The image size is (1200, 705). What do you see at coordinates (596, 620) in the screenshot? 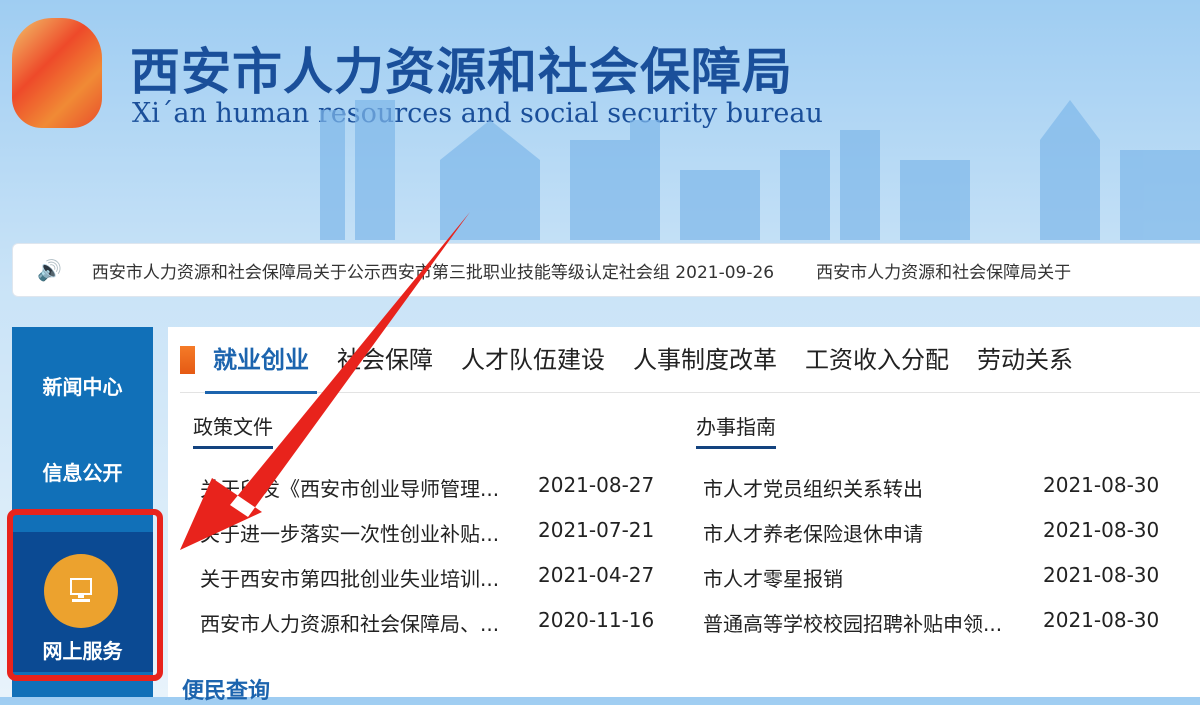
I see `item-date: 2020-11-16` at bounding box center [596, 620].